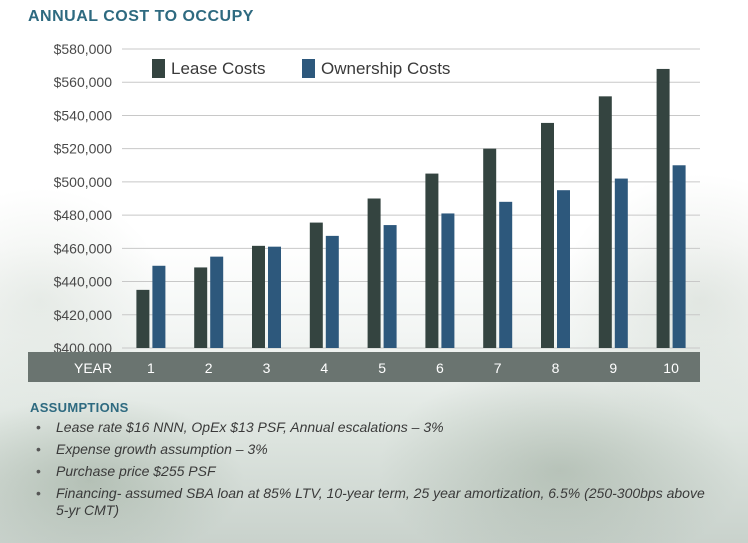  What do you see at coordinates (83, 182) in the screenshot?
I see `y-tick-label: $500,000` at bounding box center [83, 182].